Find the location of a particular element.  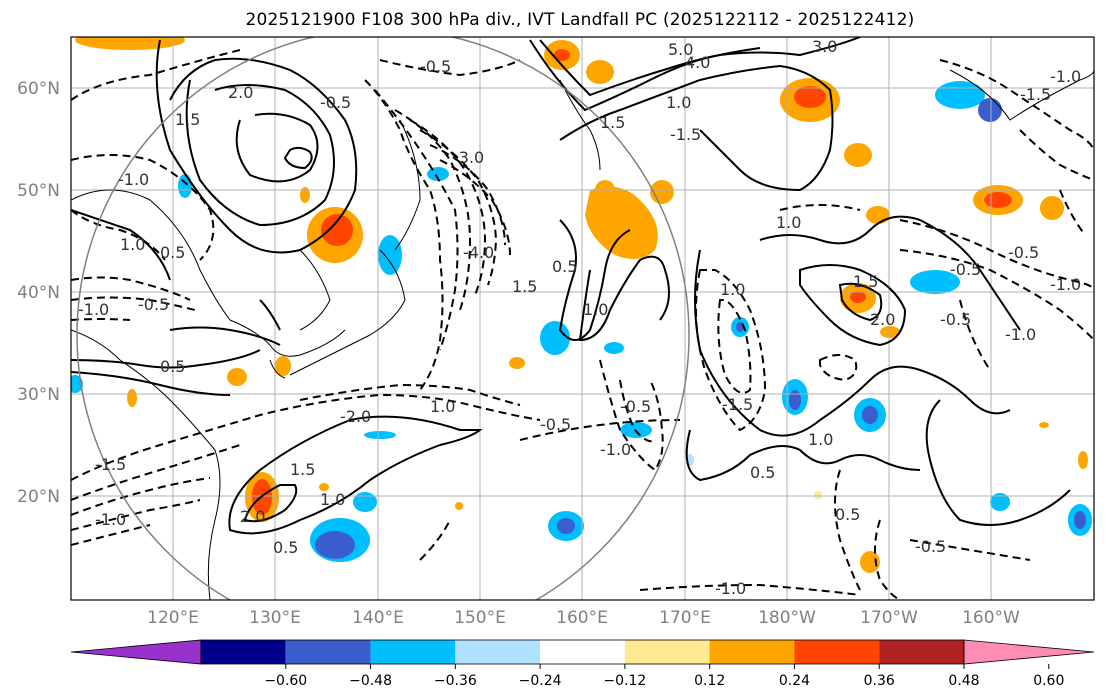

contour-label: -2.0 is located at coordinates (355, 416).